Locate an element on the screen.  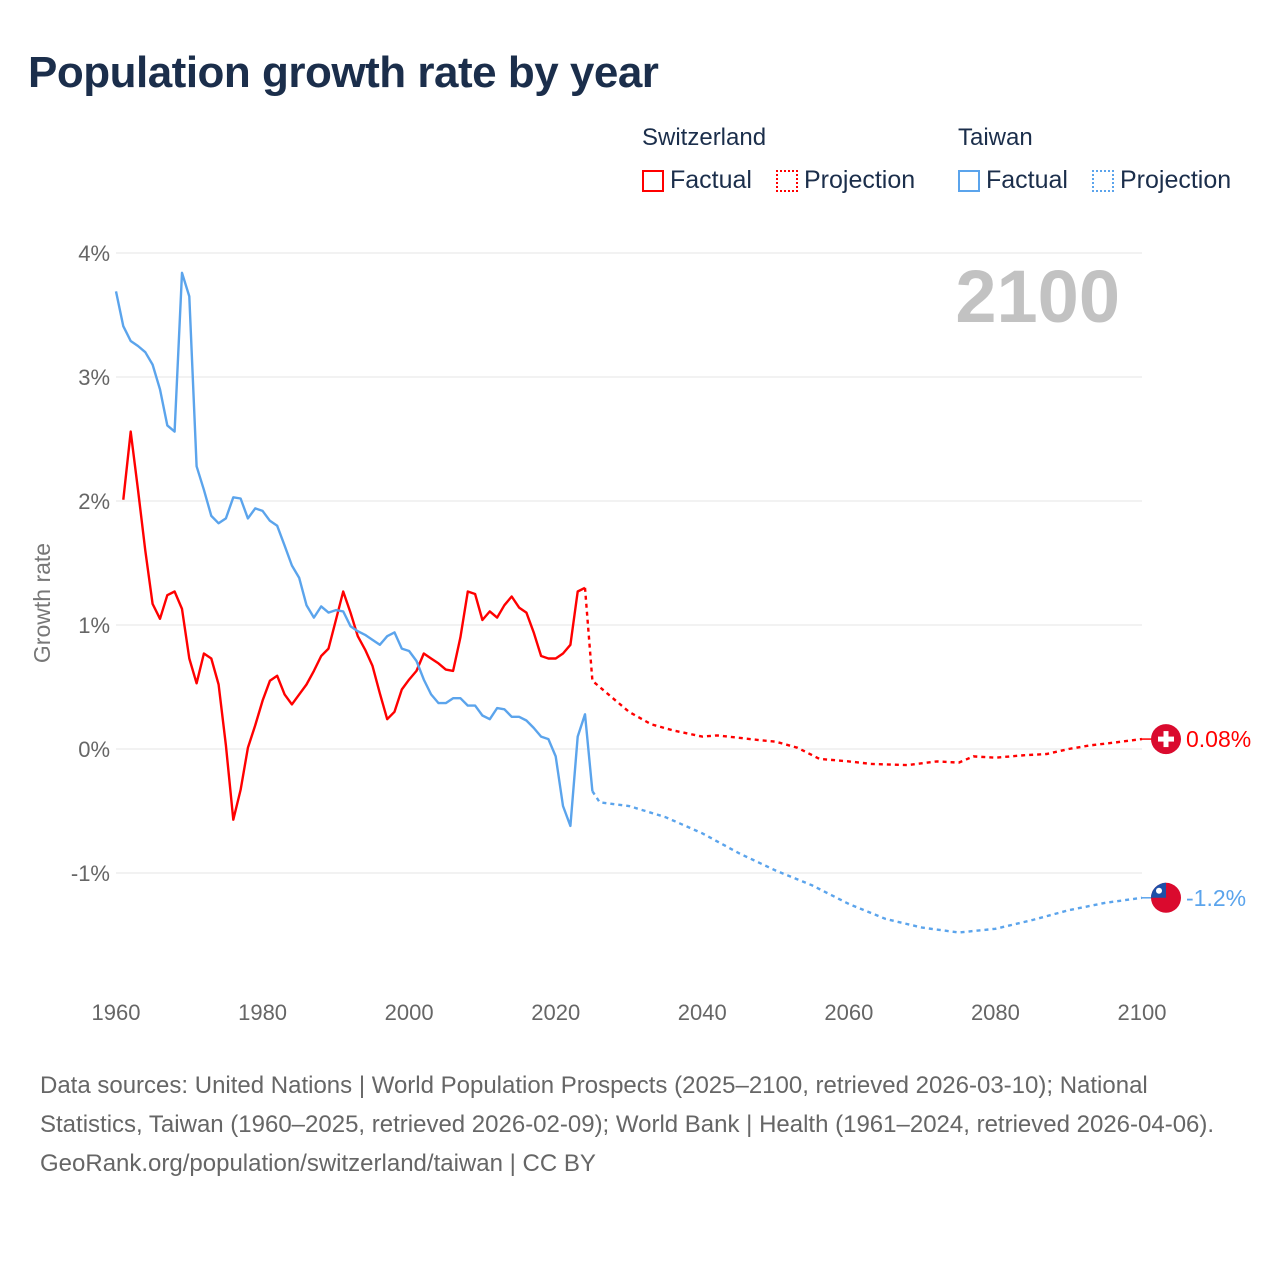
x-tick-label: 2000 is located at coordinates (409, 1012).